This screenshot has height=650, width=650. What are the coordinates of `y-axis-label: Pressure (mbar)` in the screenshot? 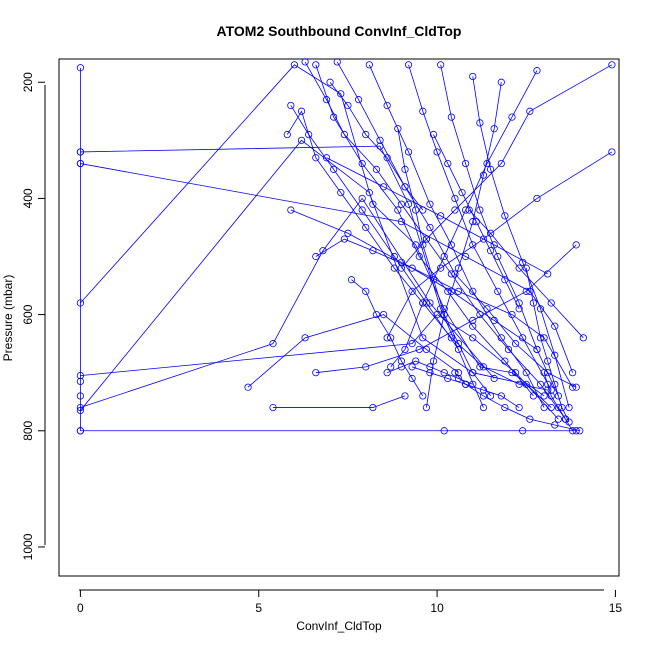 It's located at (8, 318).